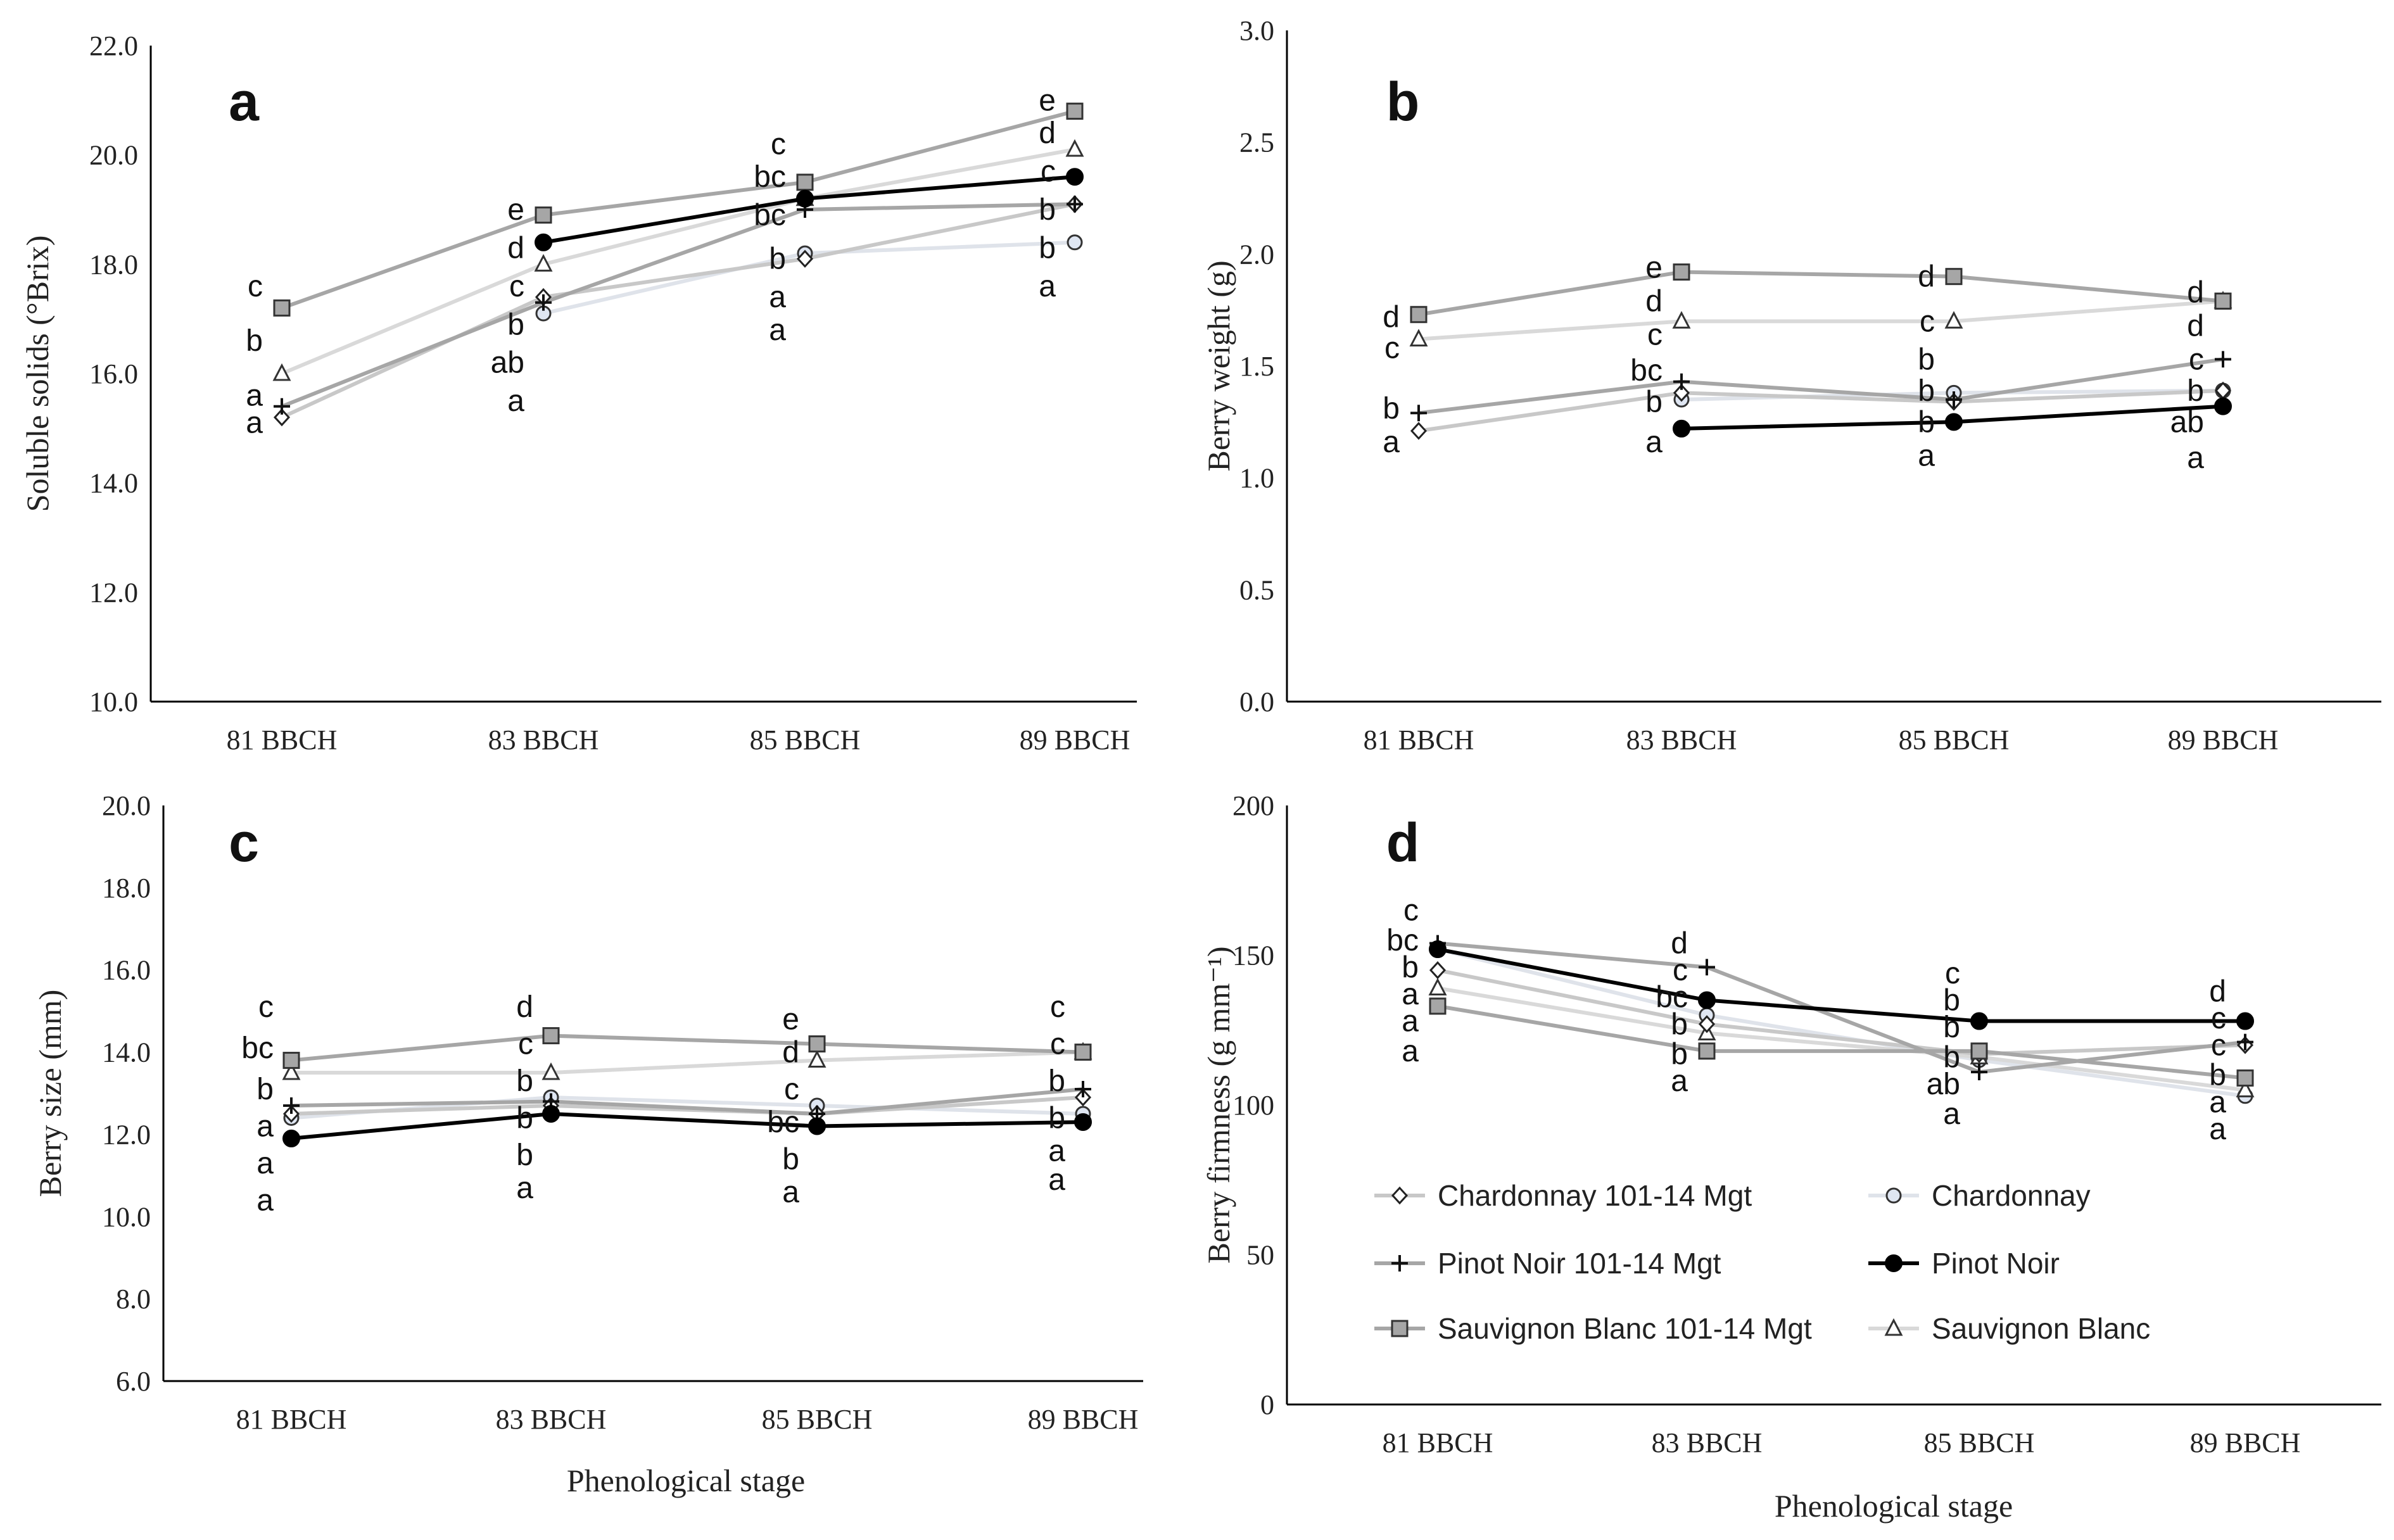 The image size is (2394, 1540). I want to click on y-tick-label: 1.5, so click(1256, 366).